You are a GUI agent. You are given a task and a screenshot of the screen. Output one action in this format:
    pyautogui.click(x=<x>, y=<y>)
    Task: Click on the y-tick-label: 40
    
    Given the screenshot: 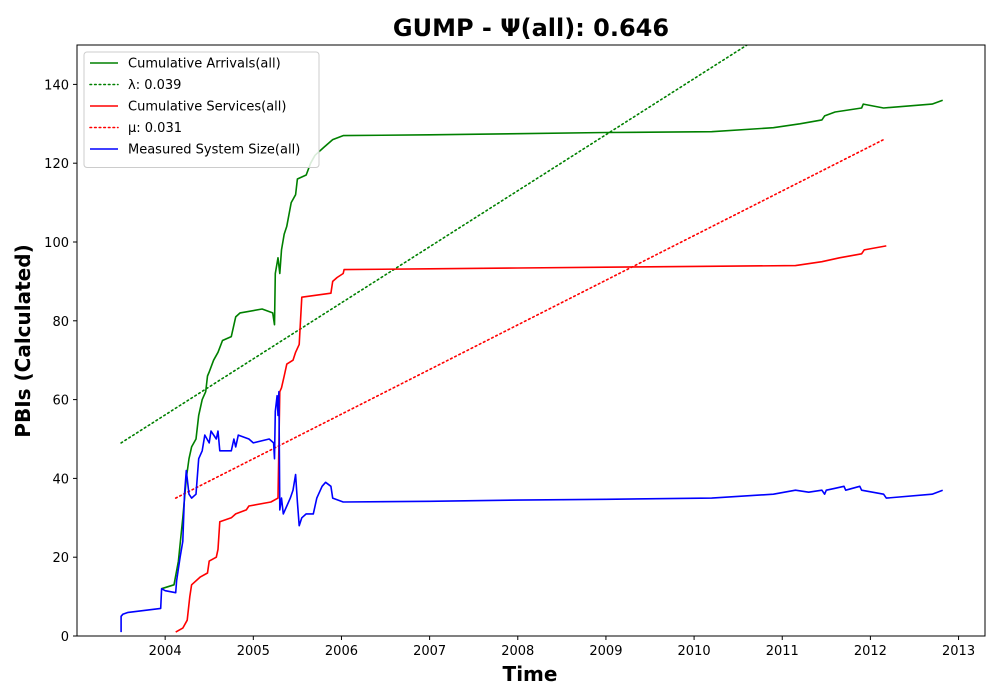 What is the action you would take?
    pyautogui.click(x=60, y=479)
    